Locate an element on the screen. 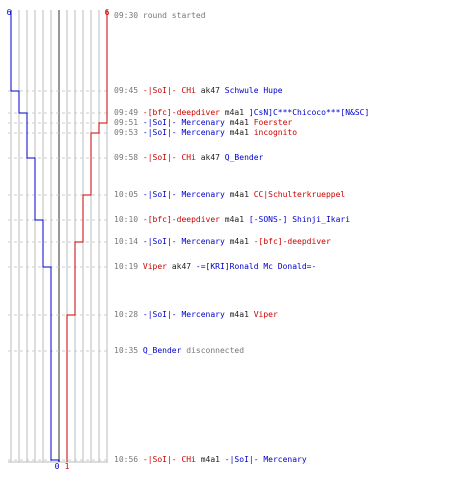  event-time: 10:10 is located at coordinates (128, 219).